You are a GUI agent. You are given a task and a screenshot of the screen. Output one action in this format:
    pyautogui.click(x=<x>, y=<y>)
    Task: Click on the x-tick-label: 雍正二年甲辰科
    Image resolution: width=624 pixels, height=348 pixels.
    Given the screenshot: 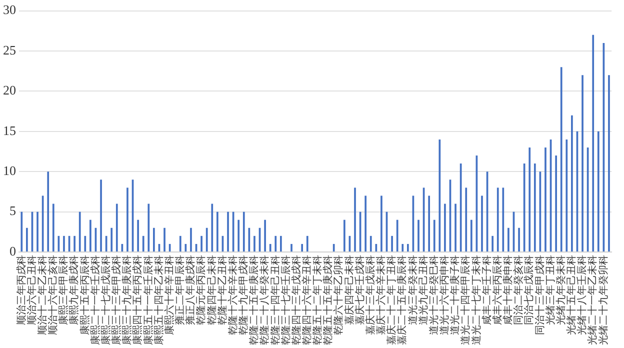 What is the action you would take?
    pyautogui.click(x=180, y=290)
    